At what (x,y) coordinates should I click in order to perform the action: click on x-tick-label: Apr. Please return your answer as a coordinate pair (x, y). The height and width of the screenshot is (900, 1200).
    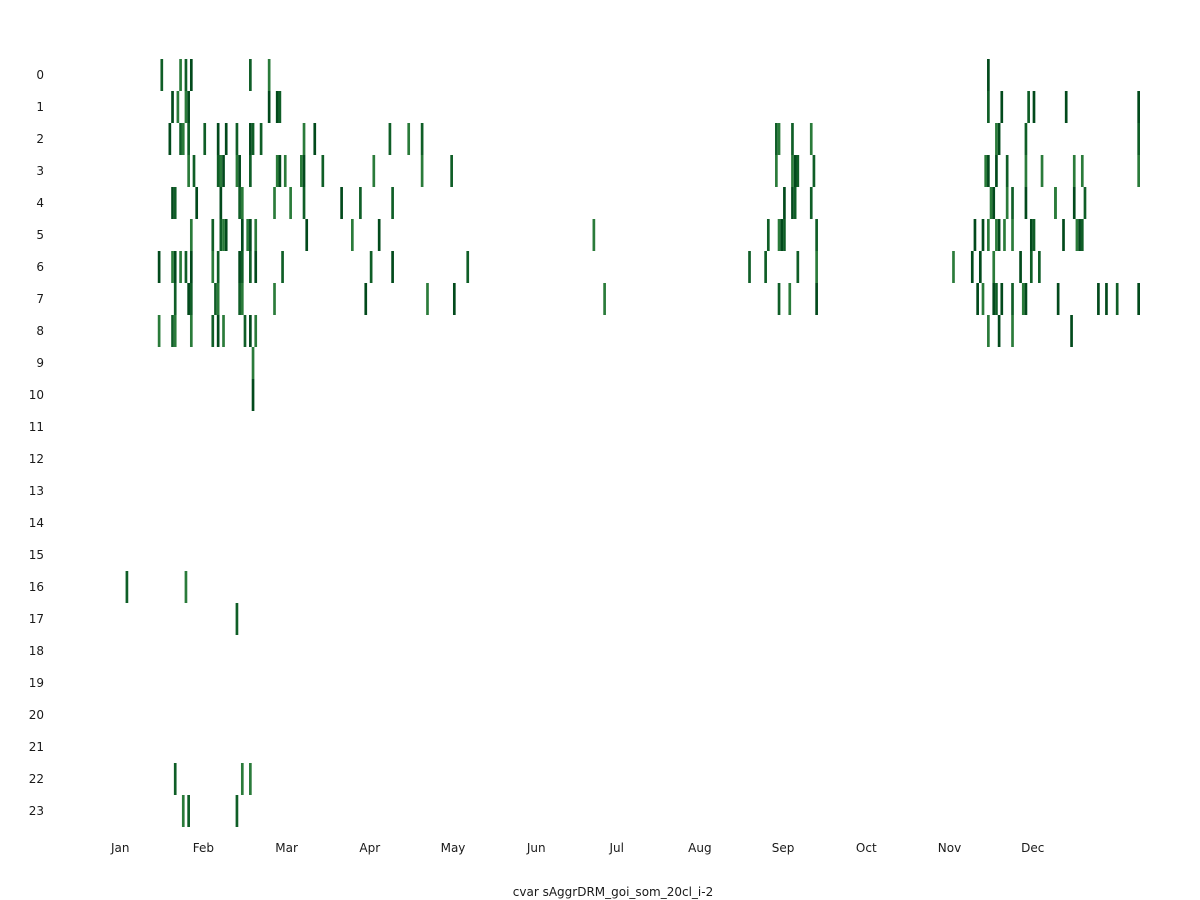
    Looking at the image, I should click on (369, 848).